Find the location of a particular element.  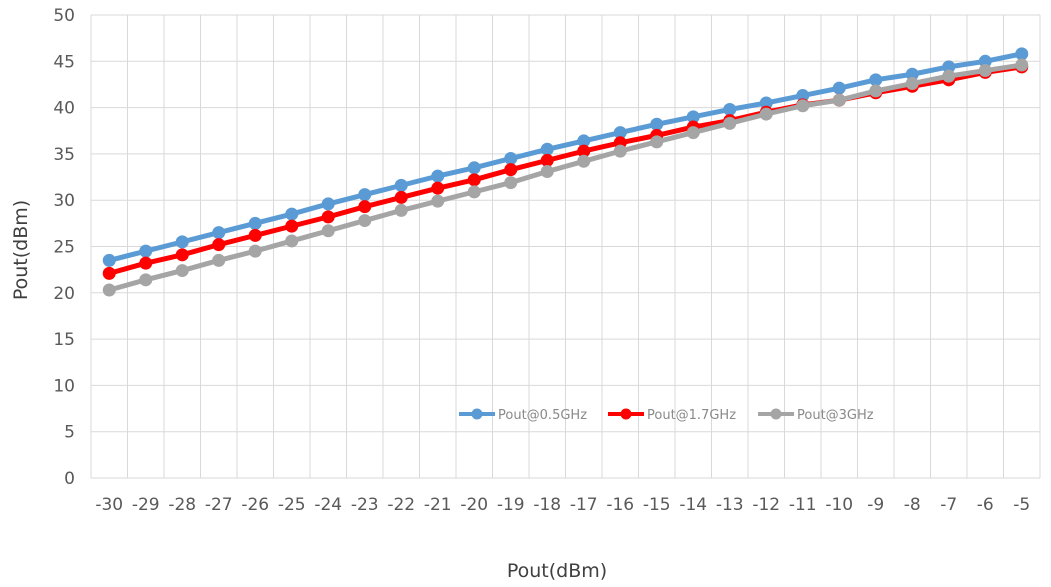

y-tick-label: 45 is located at coordinates (64, 62).